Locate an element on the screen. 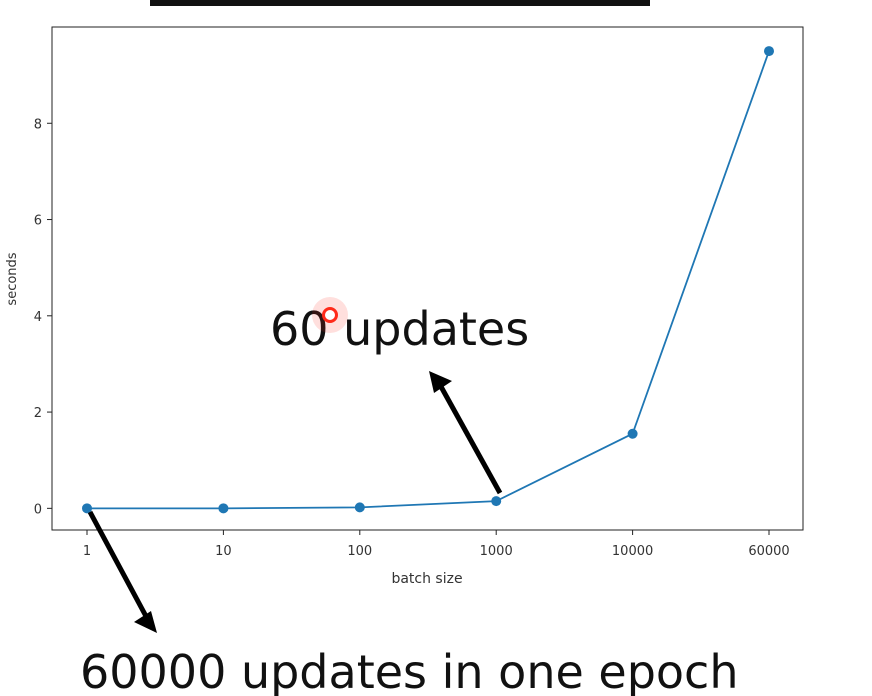 This screenshot has width=872, height=696. upper-annotation: 60 updates is located at coordinates (399, 329).